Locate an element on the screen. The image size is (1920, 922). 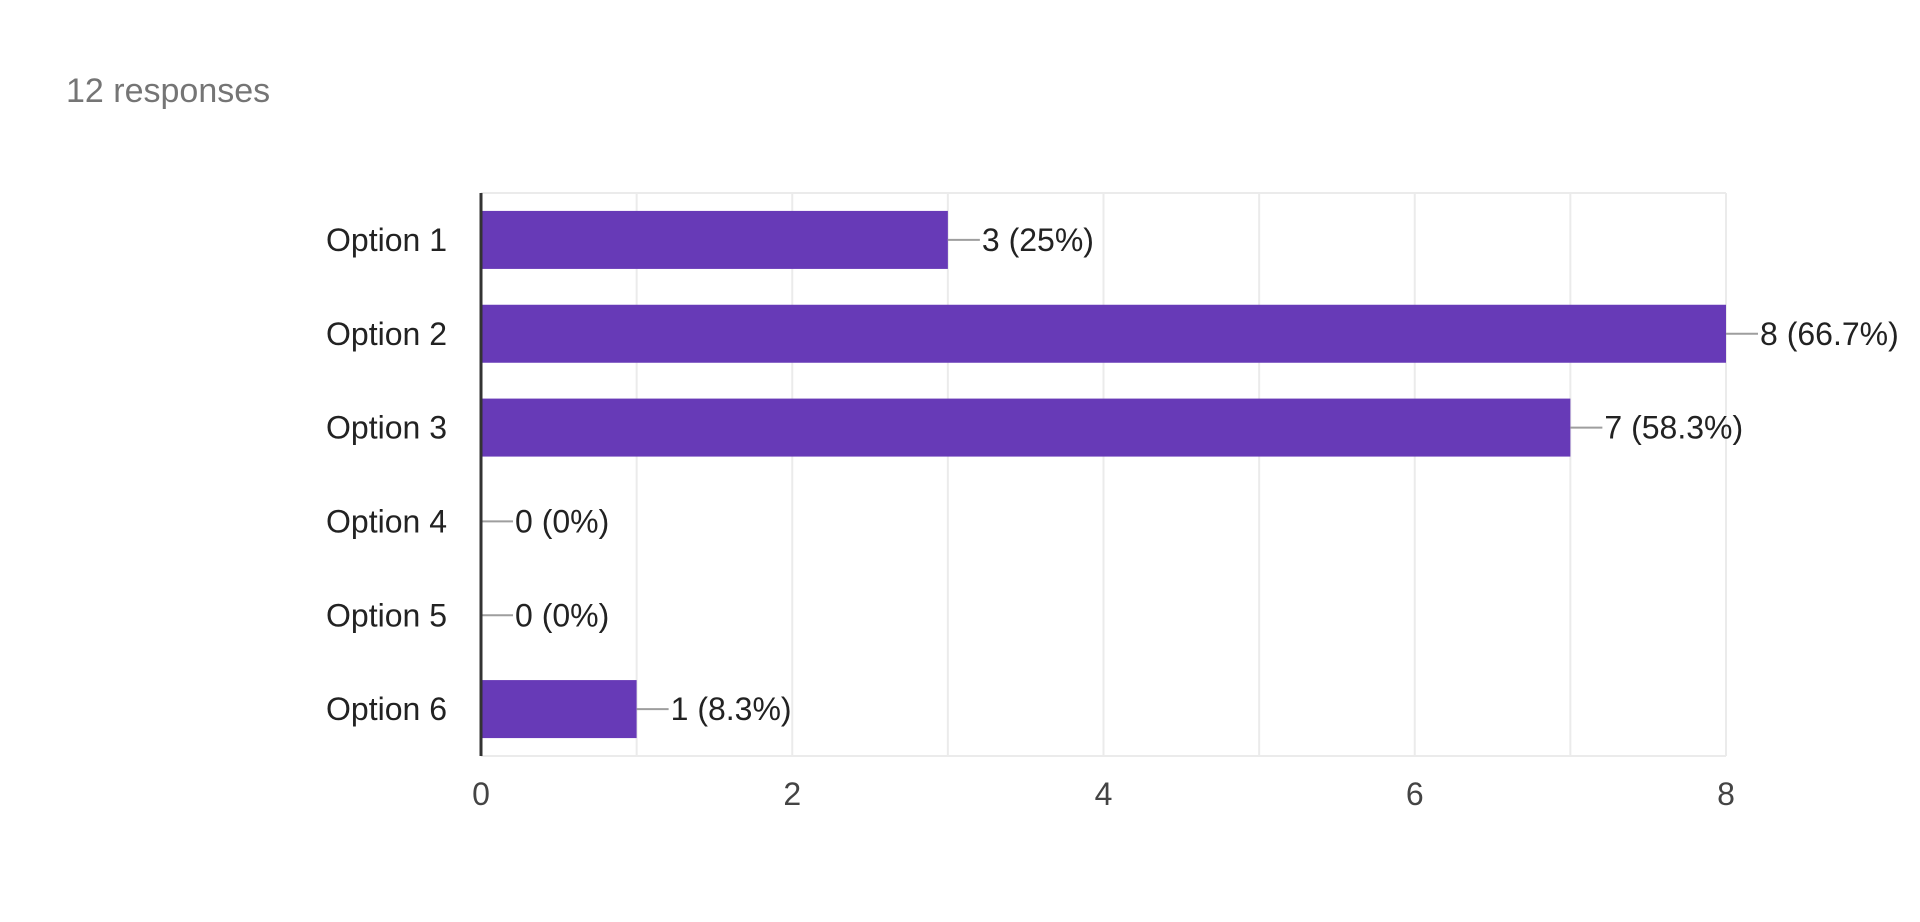
category-label: Option 5 is located at coordinates (386, 615).